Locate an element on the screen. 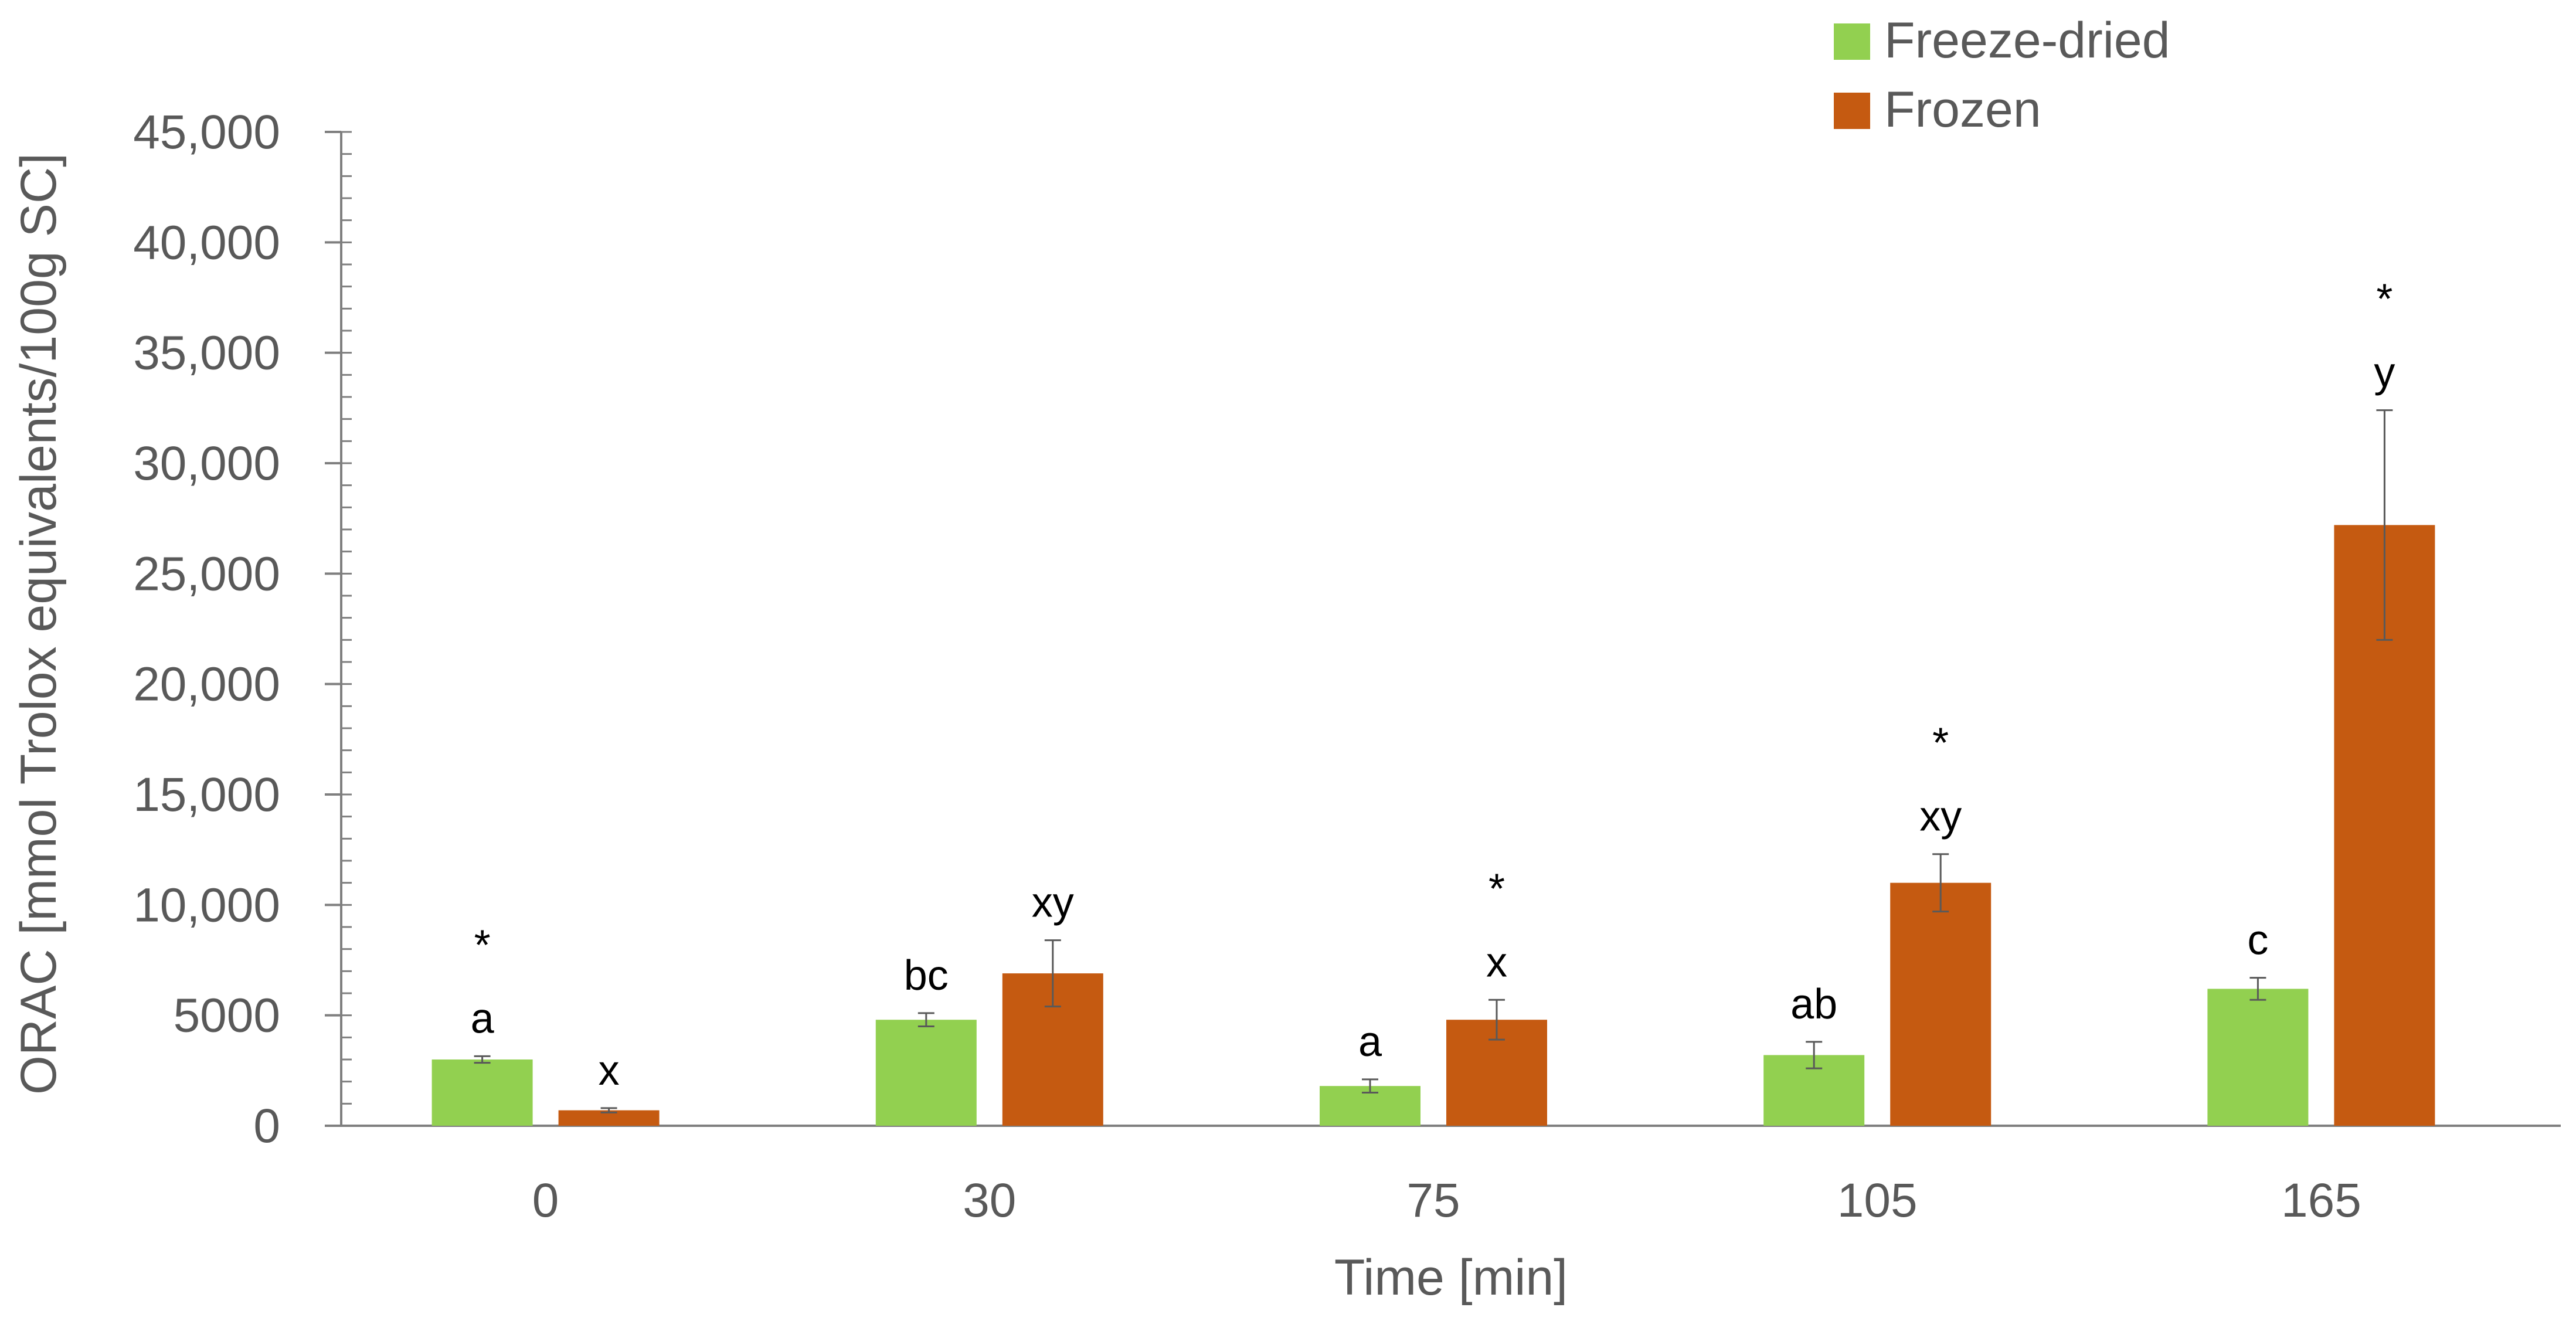 Image resolution: width=2576 pixels, height=1321 pixels. significance-letter: c is located at coordinates (2258, 940).